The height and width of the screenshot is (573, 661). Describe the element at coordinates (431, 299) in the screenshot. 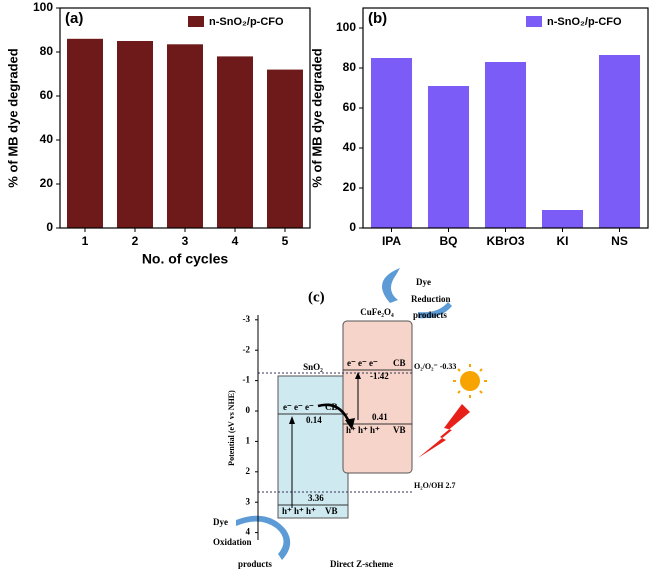

I see `reduction-label: Reduction` at that location.